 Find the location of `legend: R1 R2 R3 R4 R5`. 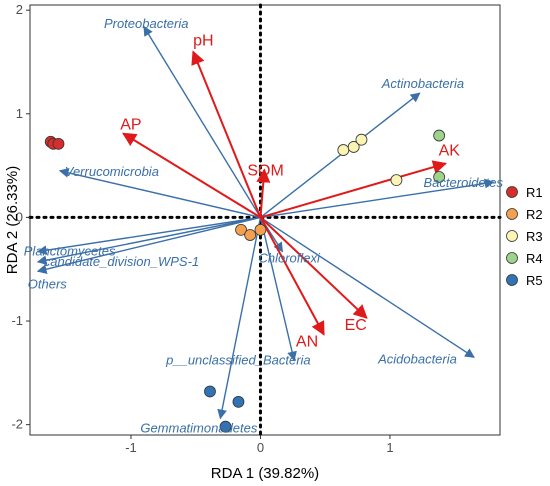

legend: R1 R2 R3 R4 R5 is located at coordinates (524, 236).